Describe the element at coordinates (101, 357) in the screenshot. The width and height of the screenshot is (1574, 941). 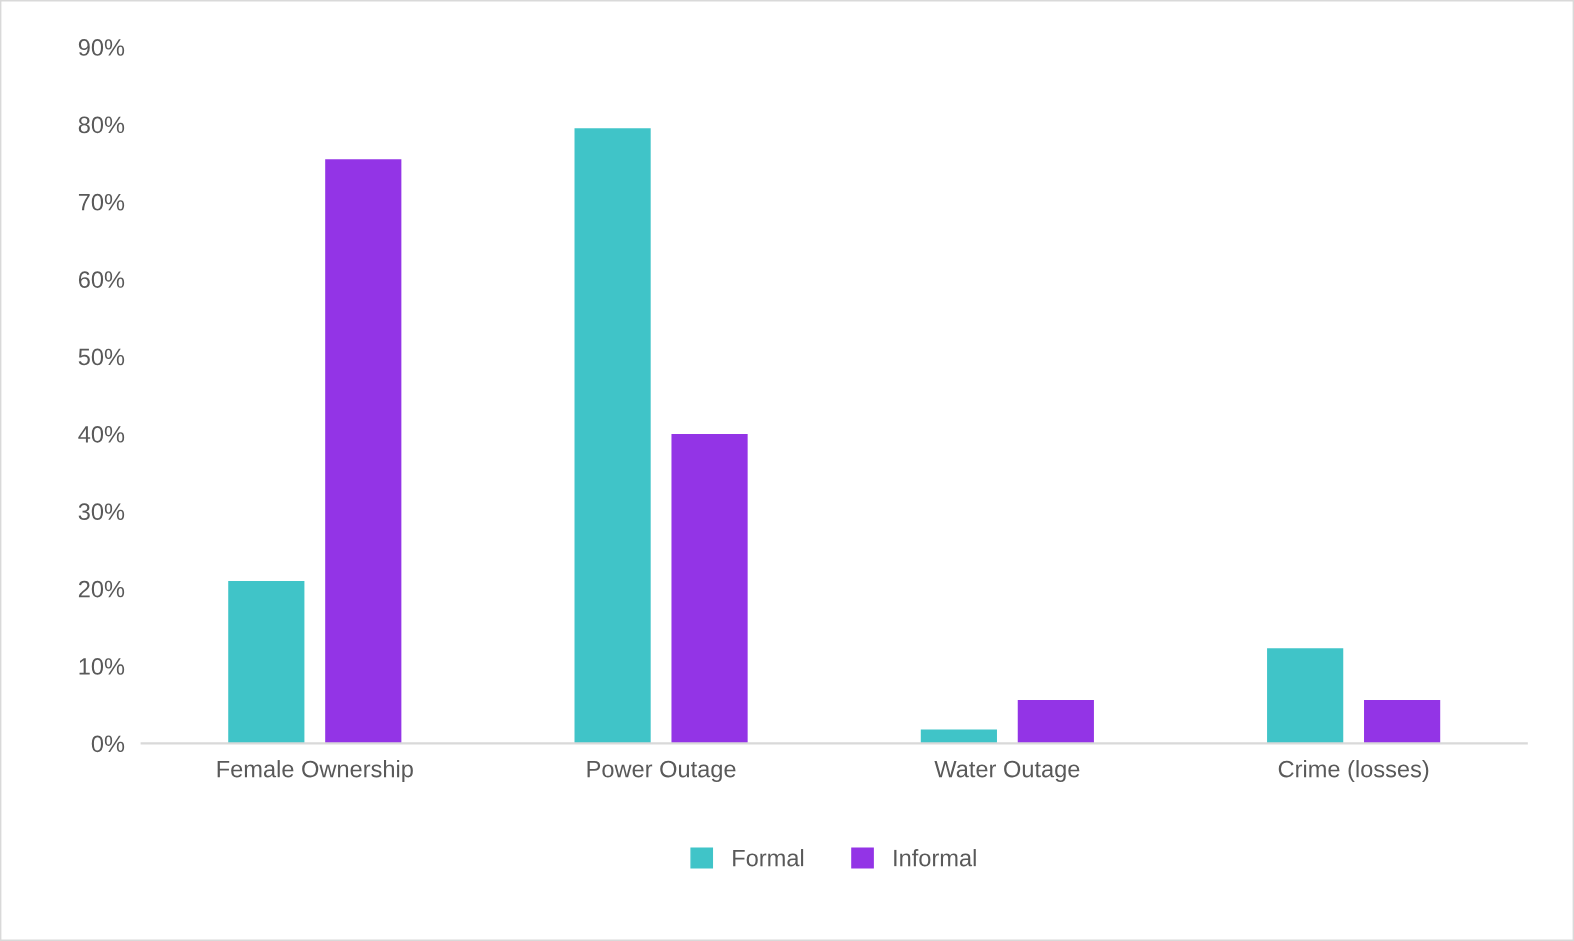
I see `y-tick-label: 50%` at that location.